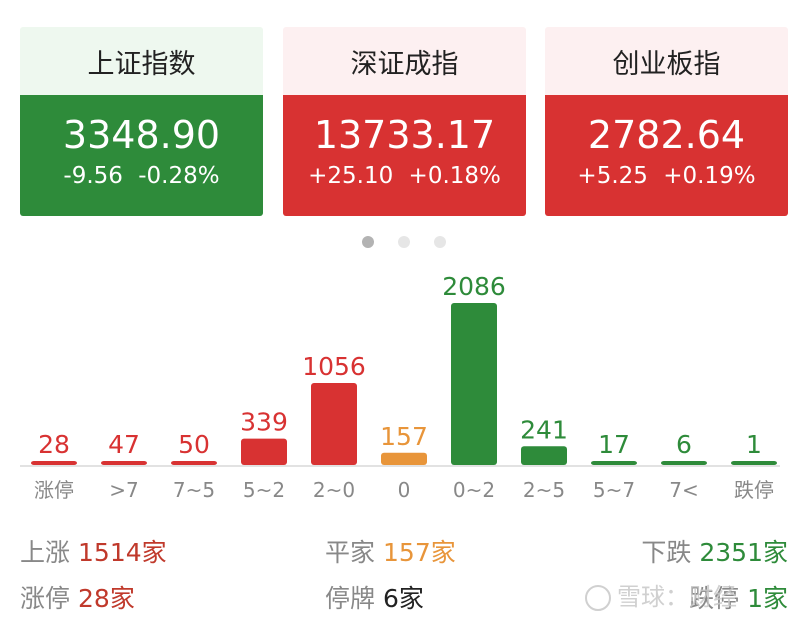  I want to click on bar-value-label: 1056, so click(334, 366).